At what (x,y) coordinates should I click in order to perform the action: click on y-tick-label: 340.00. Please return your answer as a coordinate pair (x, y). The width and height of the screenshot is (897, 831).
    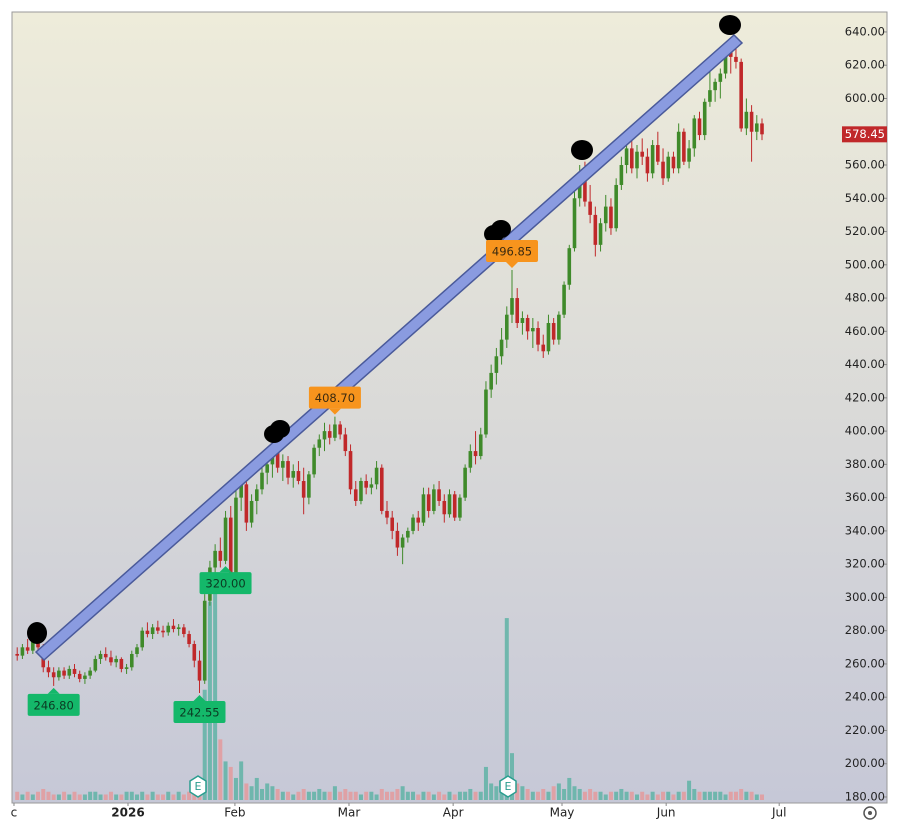
    Looking at the image, I should click on (865, 530).